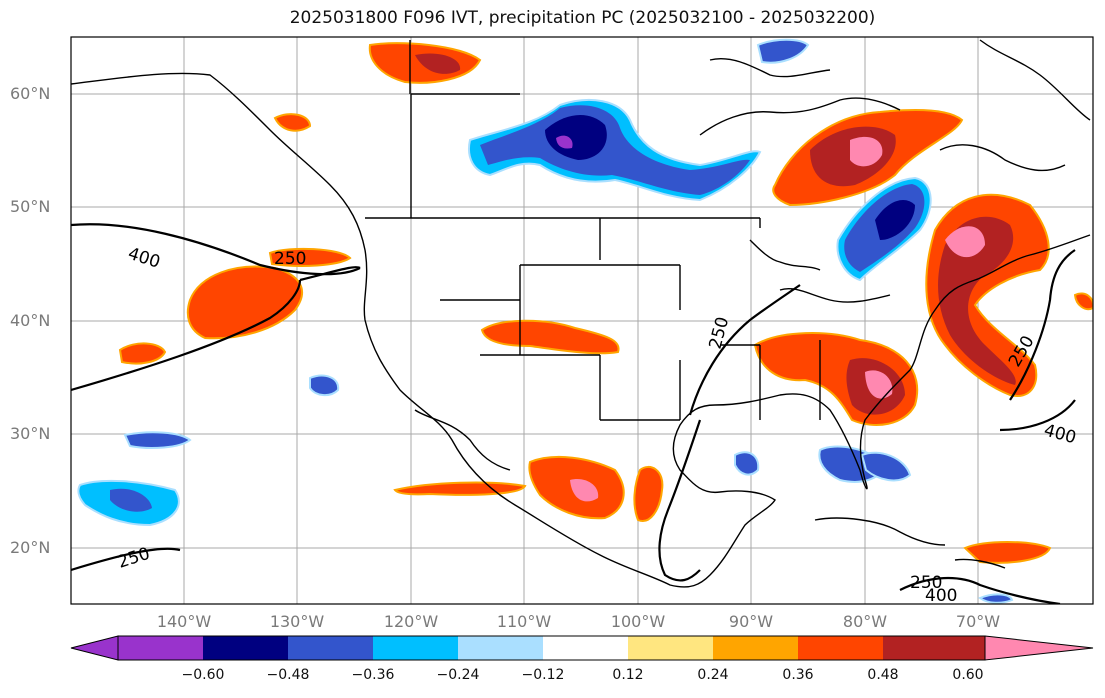 The height and width of the screenshot is (698, 1105). What do you see at coordinates (628, 675) in the screenshot?
I see `colorbar-tick-label: 0.12` at bounding box center [628, 675].